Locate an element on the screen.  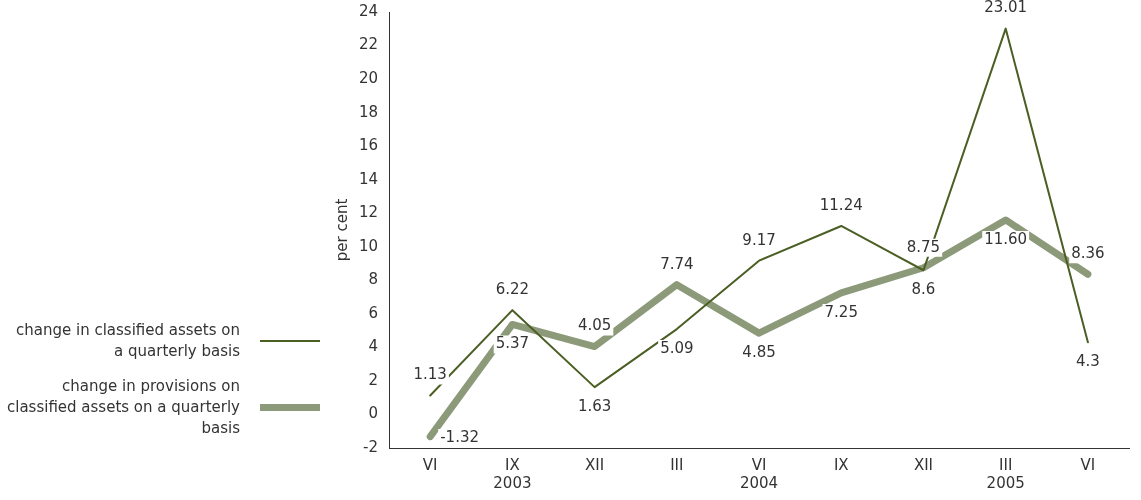
y-tick-label: 2 is located at coordinates (373, 379).